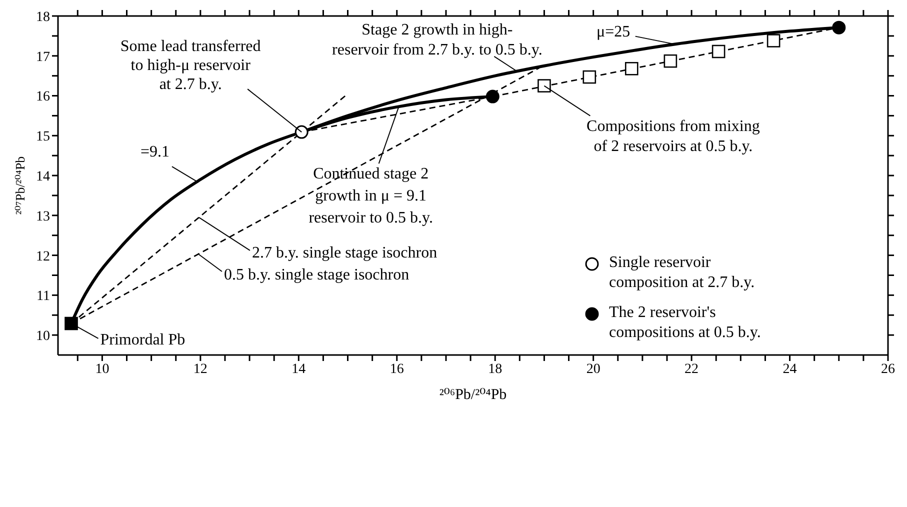 This screenshot has height=507, width=907. What do you see at coordinates (43, 177) in the screenshot?
I see `y-tick-label: 14` at bounding box center [43, 177].